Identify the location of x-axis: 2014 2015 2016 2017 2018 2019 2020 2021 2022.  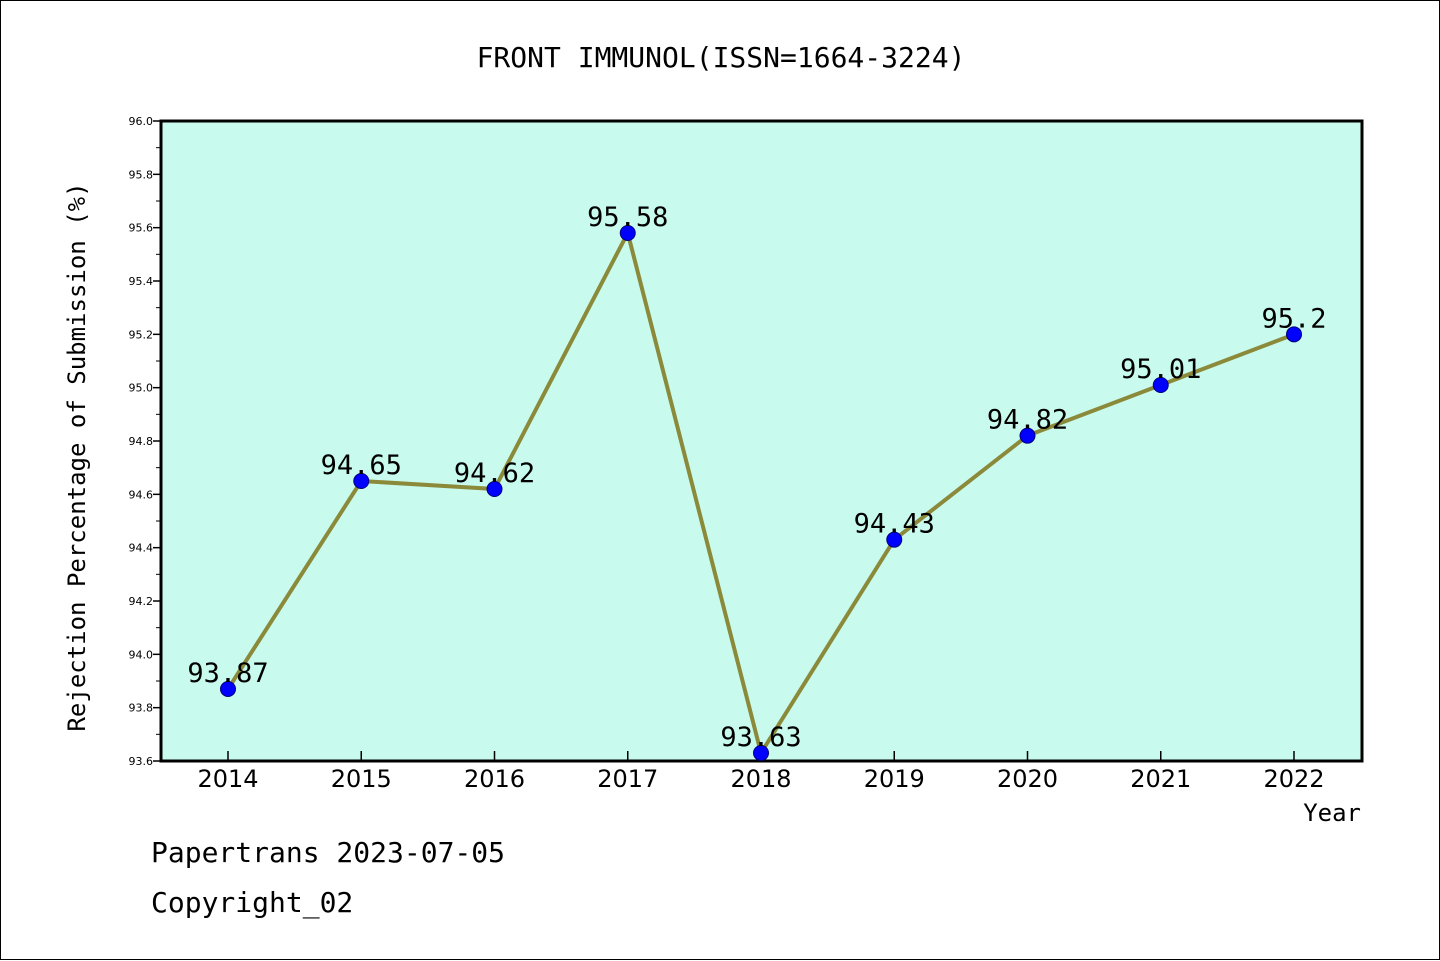
(761, 772).